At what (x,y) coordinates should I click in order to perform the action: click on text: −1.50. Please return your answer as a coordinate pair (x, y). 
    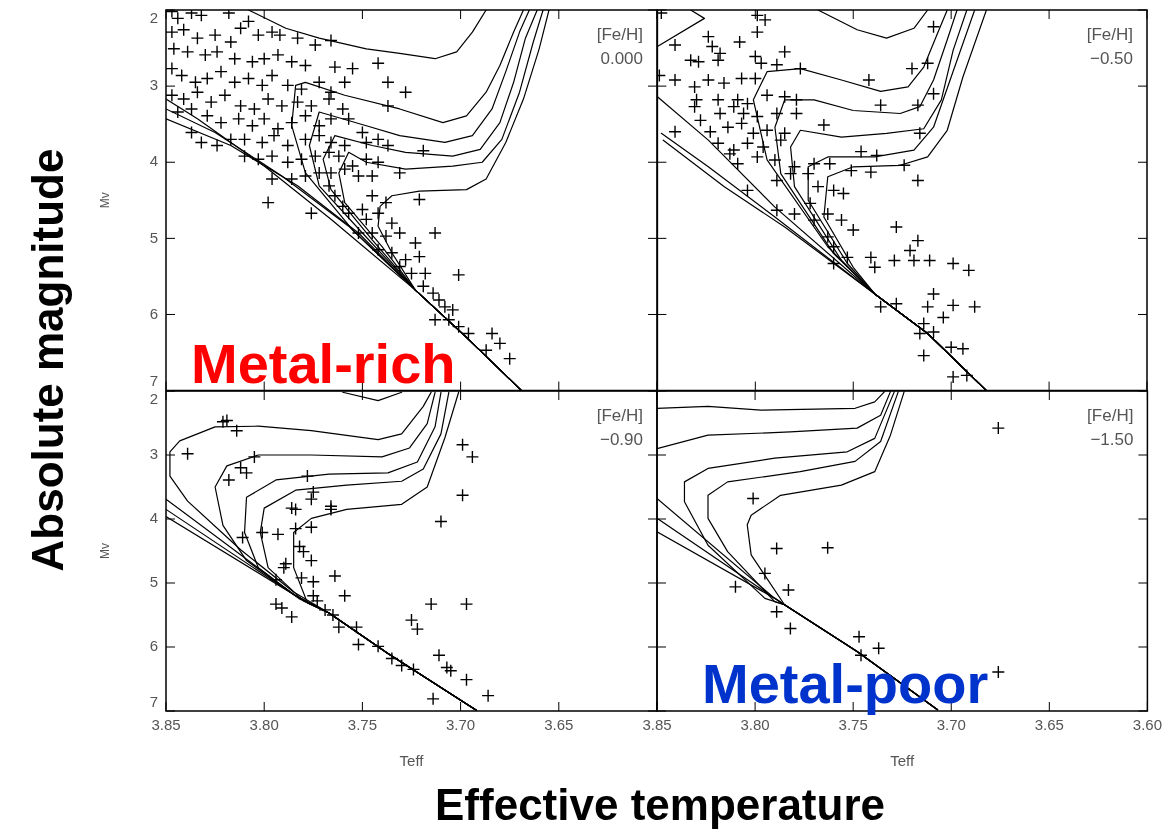
    Looking at the image, I should click on (1112, 439).